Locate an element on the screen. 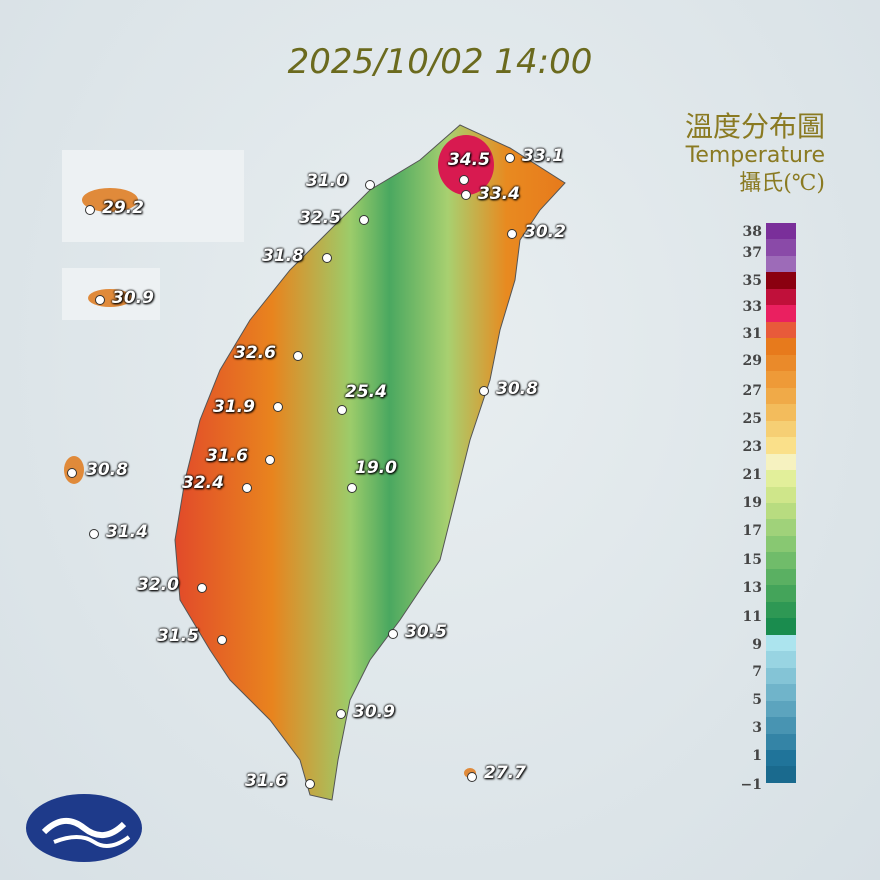 The width and height of the screenshot is (880, 880). legend-tick-label: 23 is located at coordinates (752, 447).